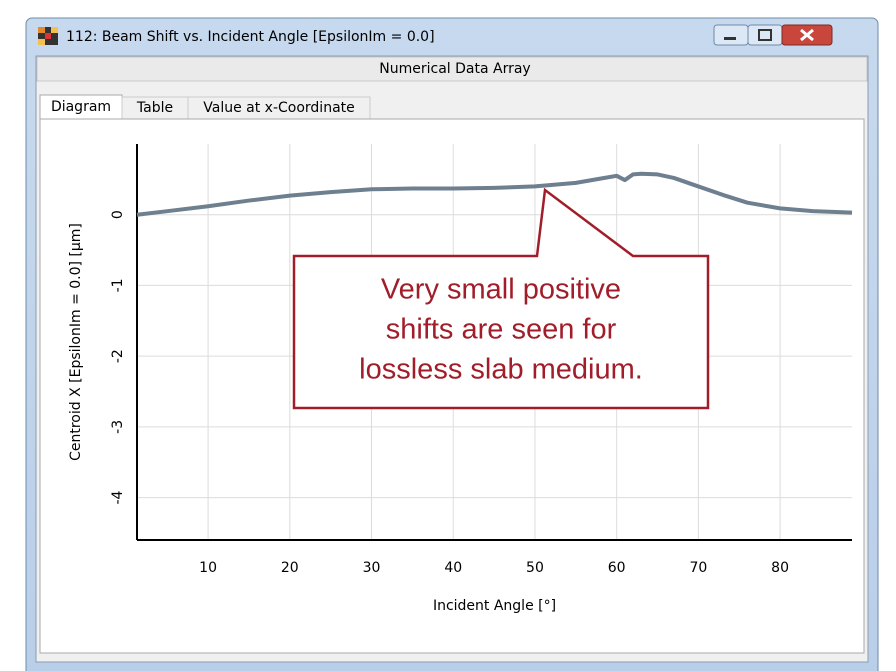  I want to click on annotation: lossless slab medium., so click(501, 370).